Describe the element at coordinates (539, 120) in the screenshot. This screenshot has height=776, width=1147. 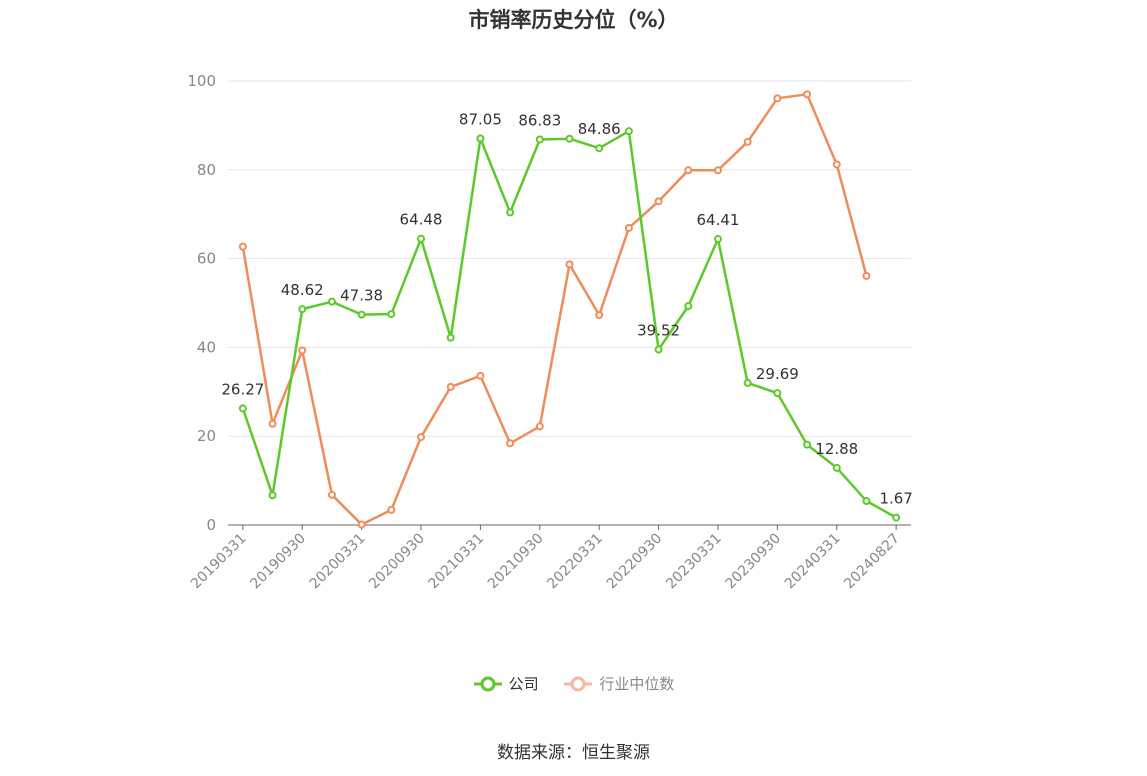
I see `company-data-label: 86.83` at that location.